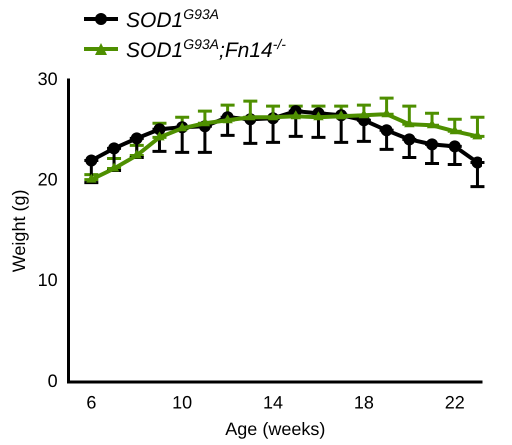  Describe the element at coordinates (275, 429) in the screenshot. I see `x-axis-title: Age (weeks)` at that location.